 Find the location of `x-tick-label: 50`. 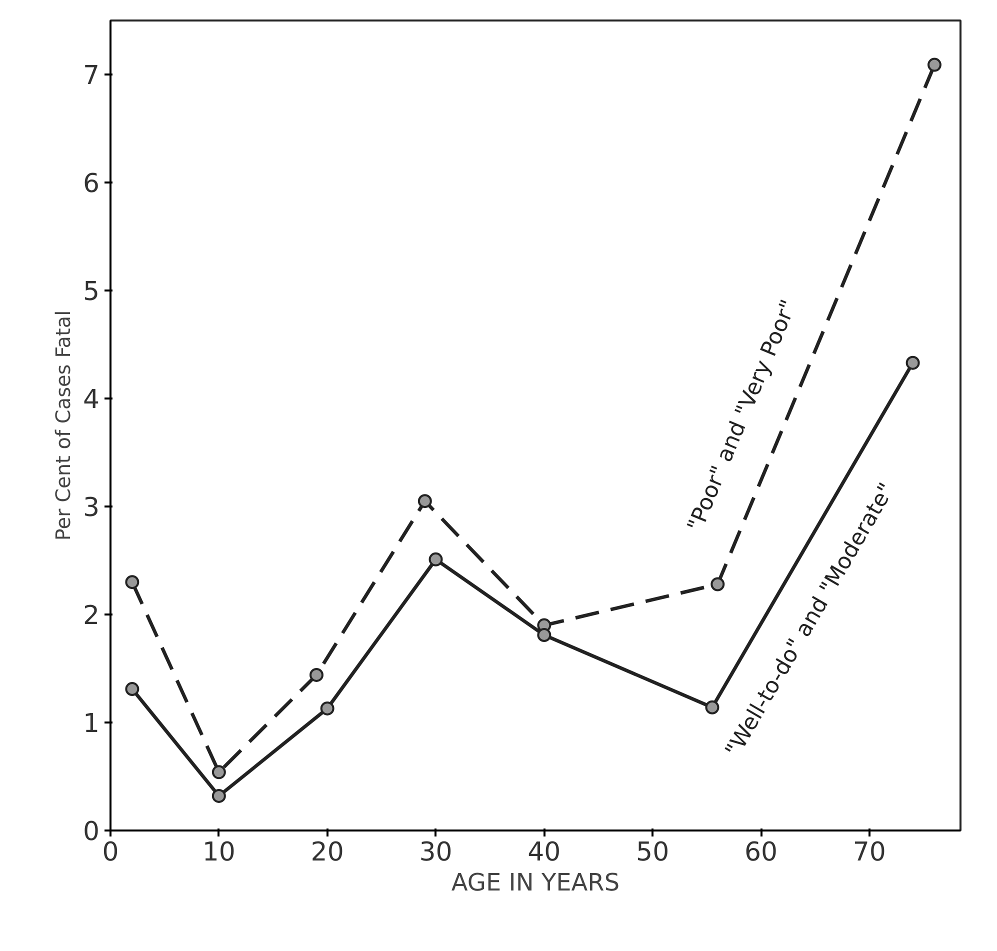

x-tick-label: 50 is located at coordinates (653, 853).